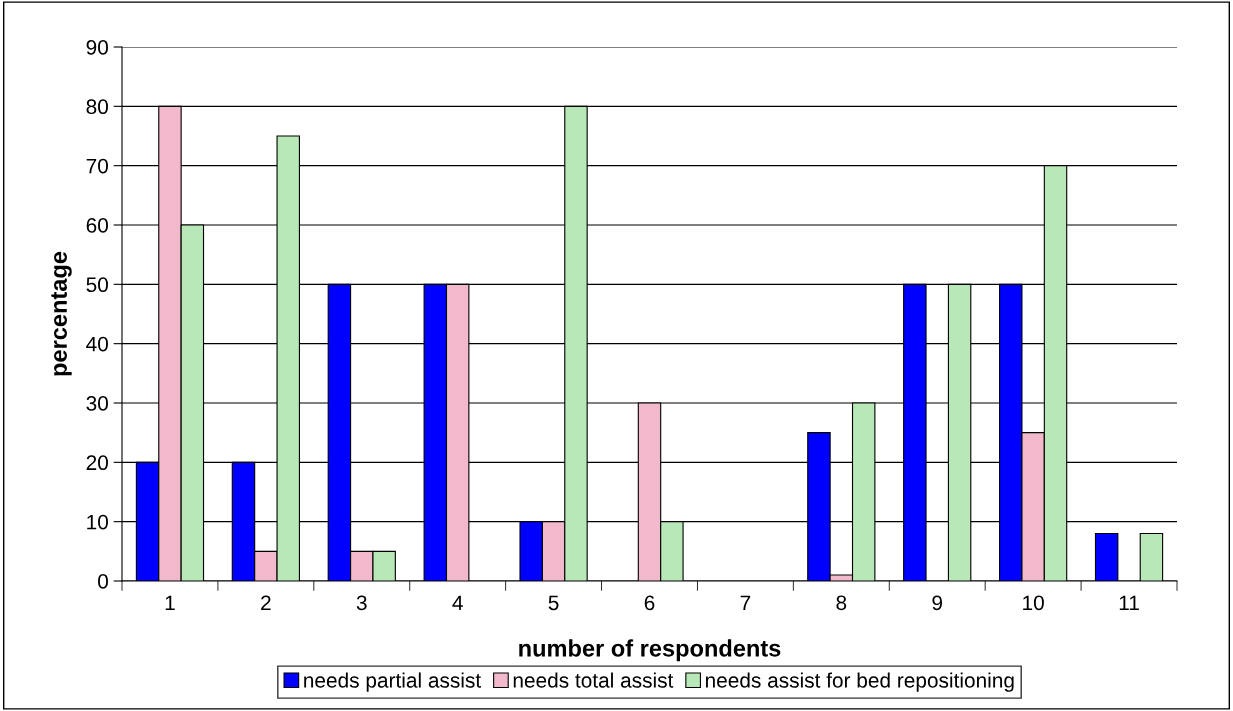  Describe the element at coordinates (97, 522) in the screenshot. I see `y-tick-label: 10` at that location.